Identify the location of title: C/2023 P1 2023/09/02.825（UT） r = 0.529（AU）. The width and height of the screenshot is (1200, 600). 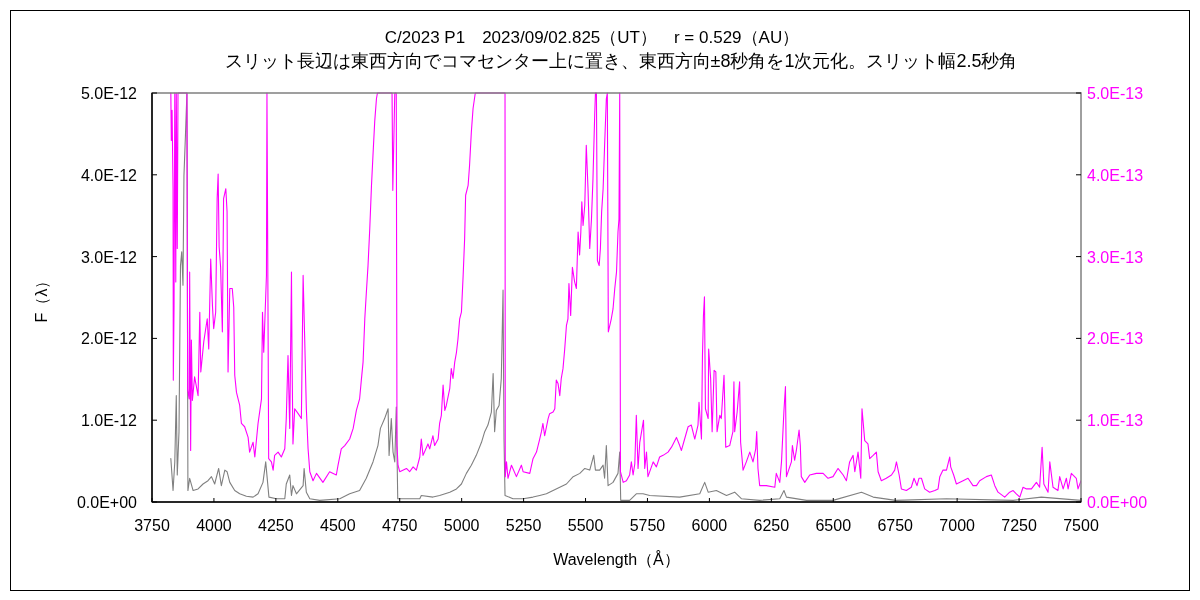
(592, 37).